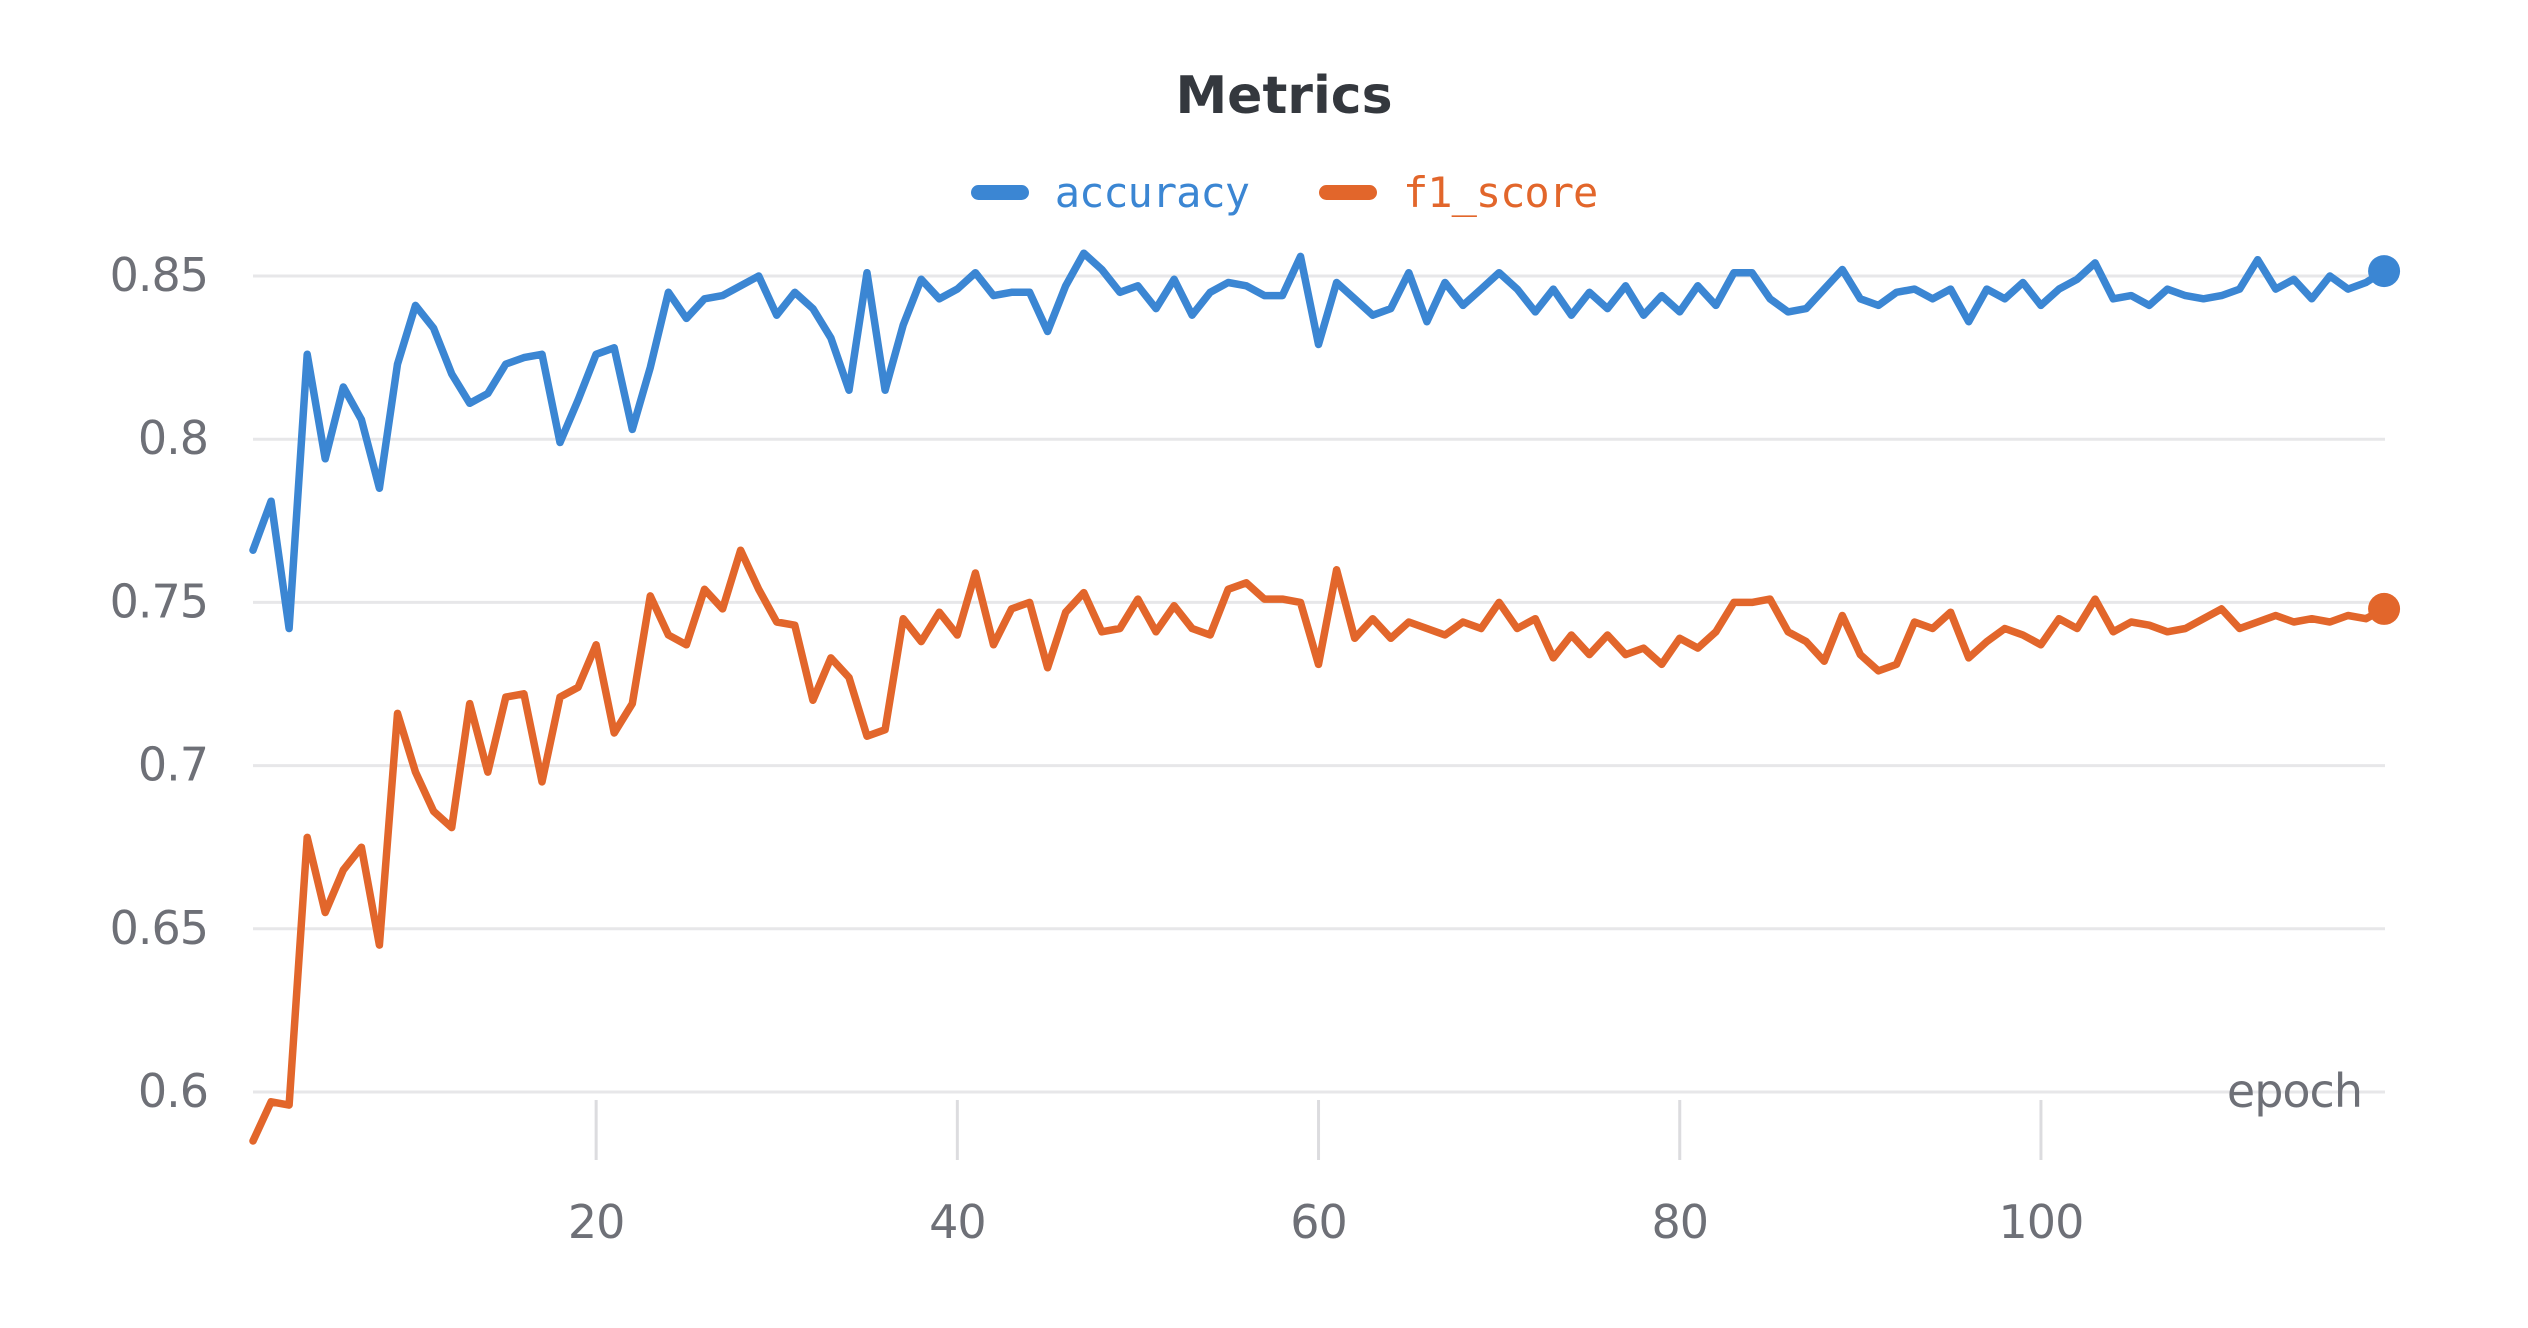 The height and width of the screenshot is (1328, 2528). Describe the element at coordinates (173, 438) in the screenshot. I see `y-tick-label: 0.8` at that location.